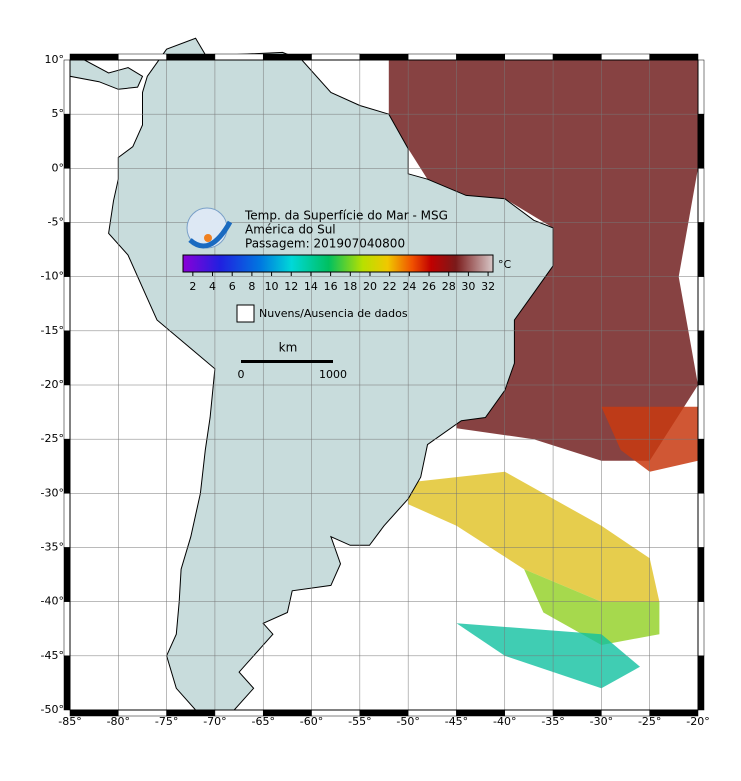  What do you see at coordinates (69, 721) in the screenshot?
I see `x-tick-label: -85°` at bounding box center [69, 721].